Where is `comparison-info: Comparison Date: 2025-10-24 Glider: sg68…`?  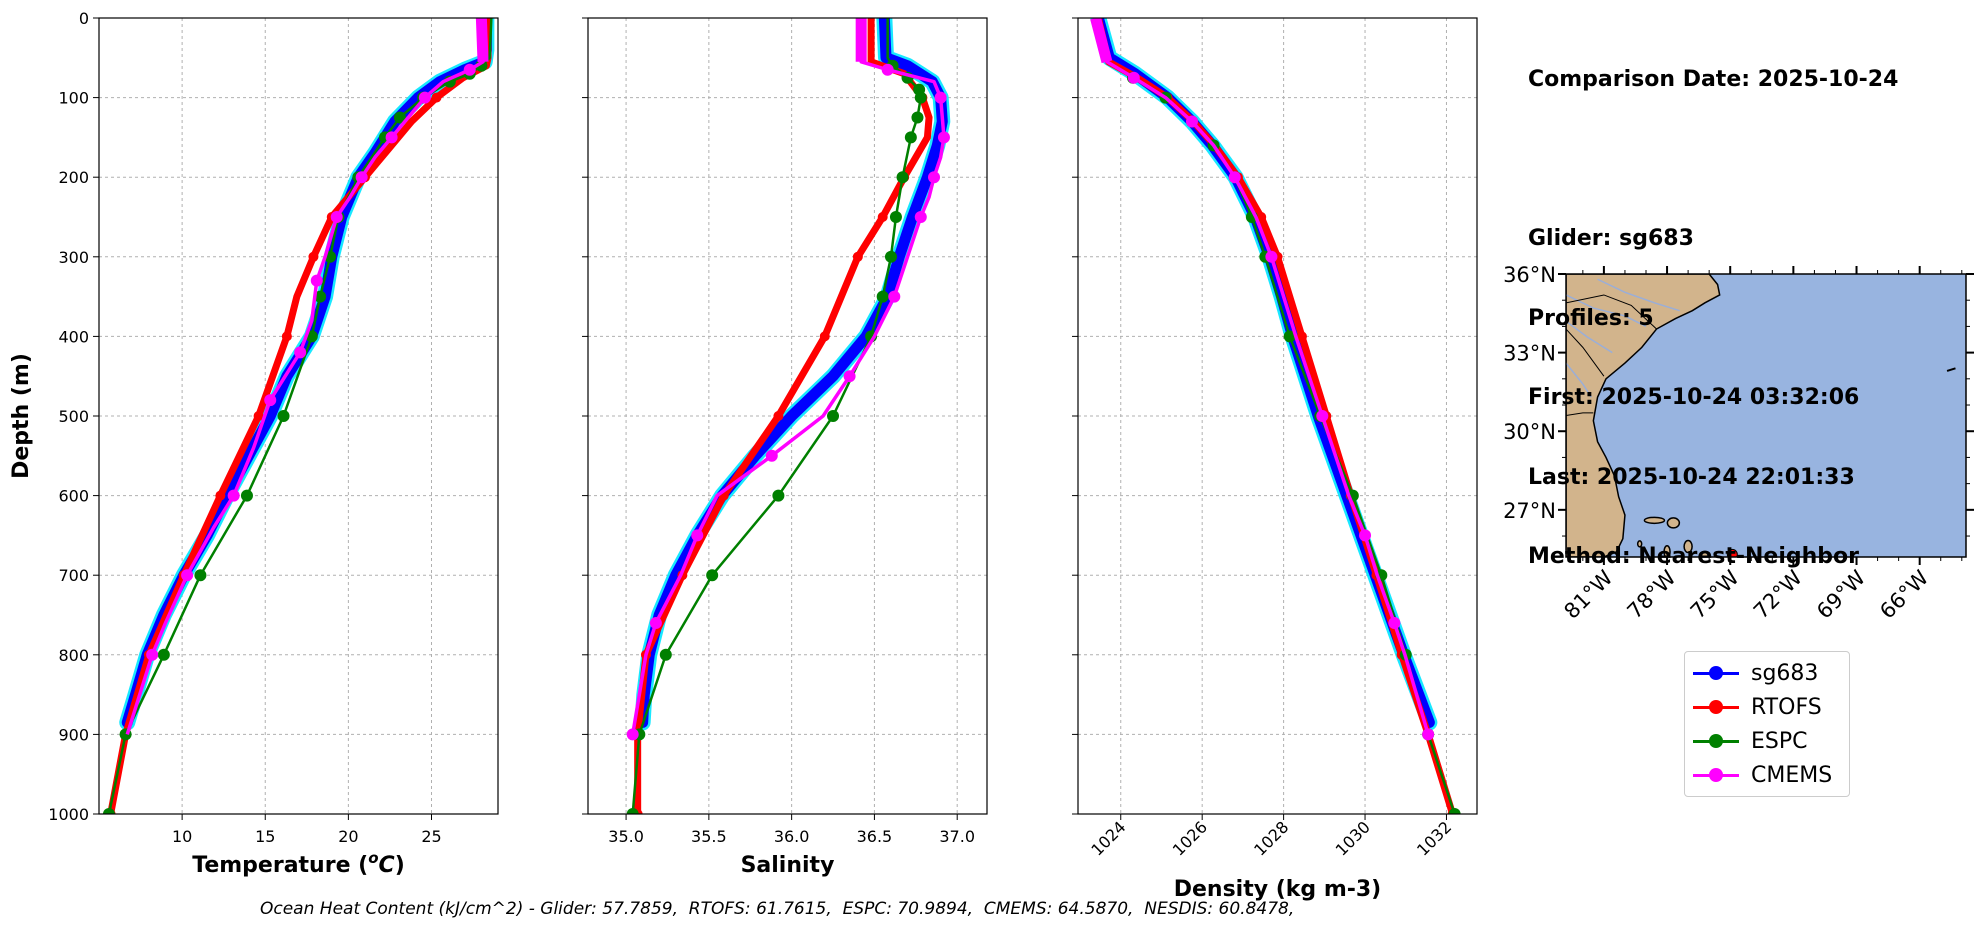 comparison-info: Comparison Date: 2025-10-24 Glider: sg68… is located at coordinates (1713, 305).